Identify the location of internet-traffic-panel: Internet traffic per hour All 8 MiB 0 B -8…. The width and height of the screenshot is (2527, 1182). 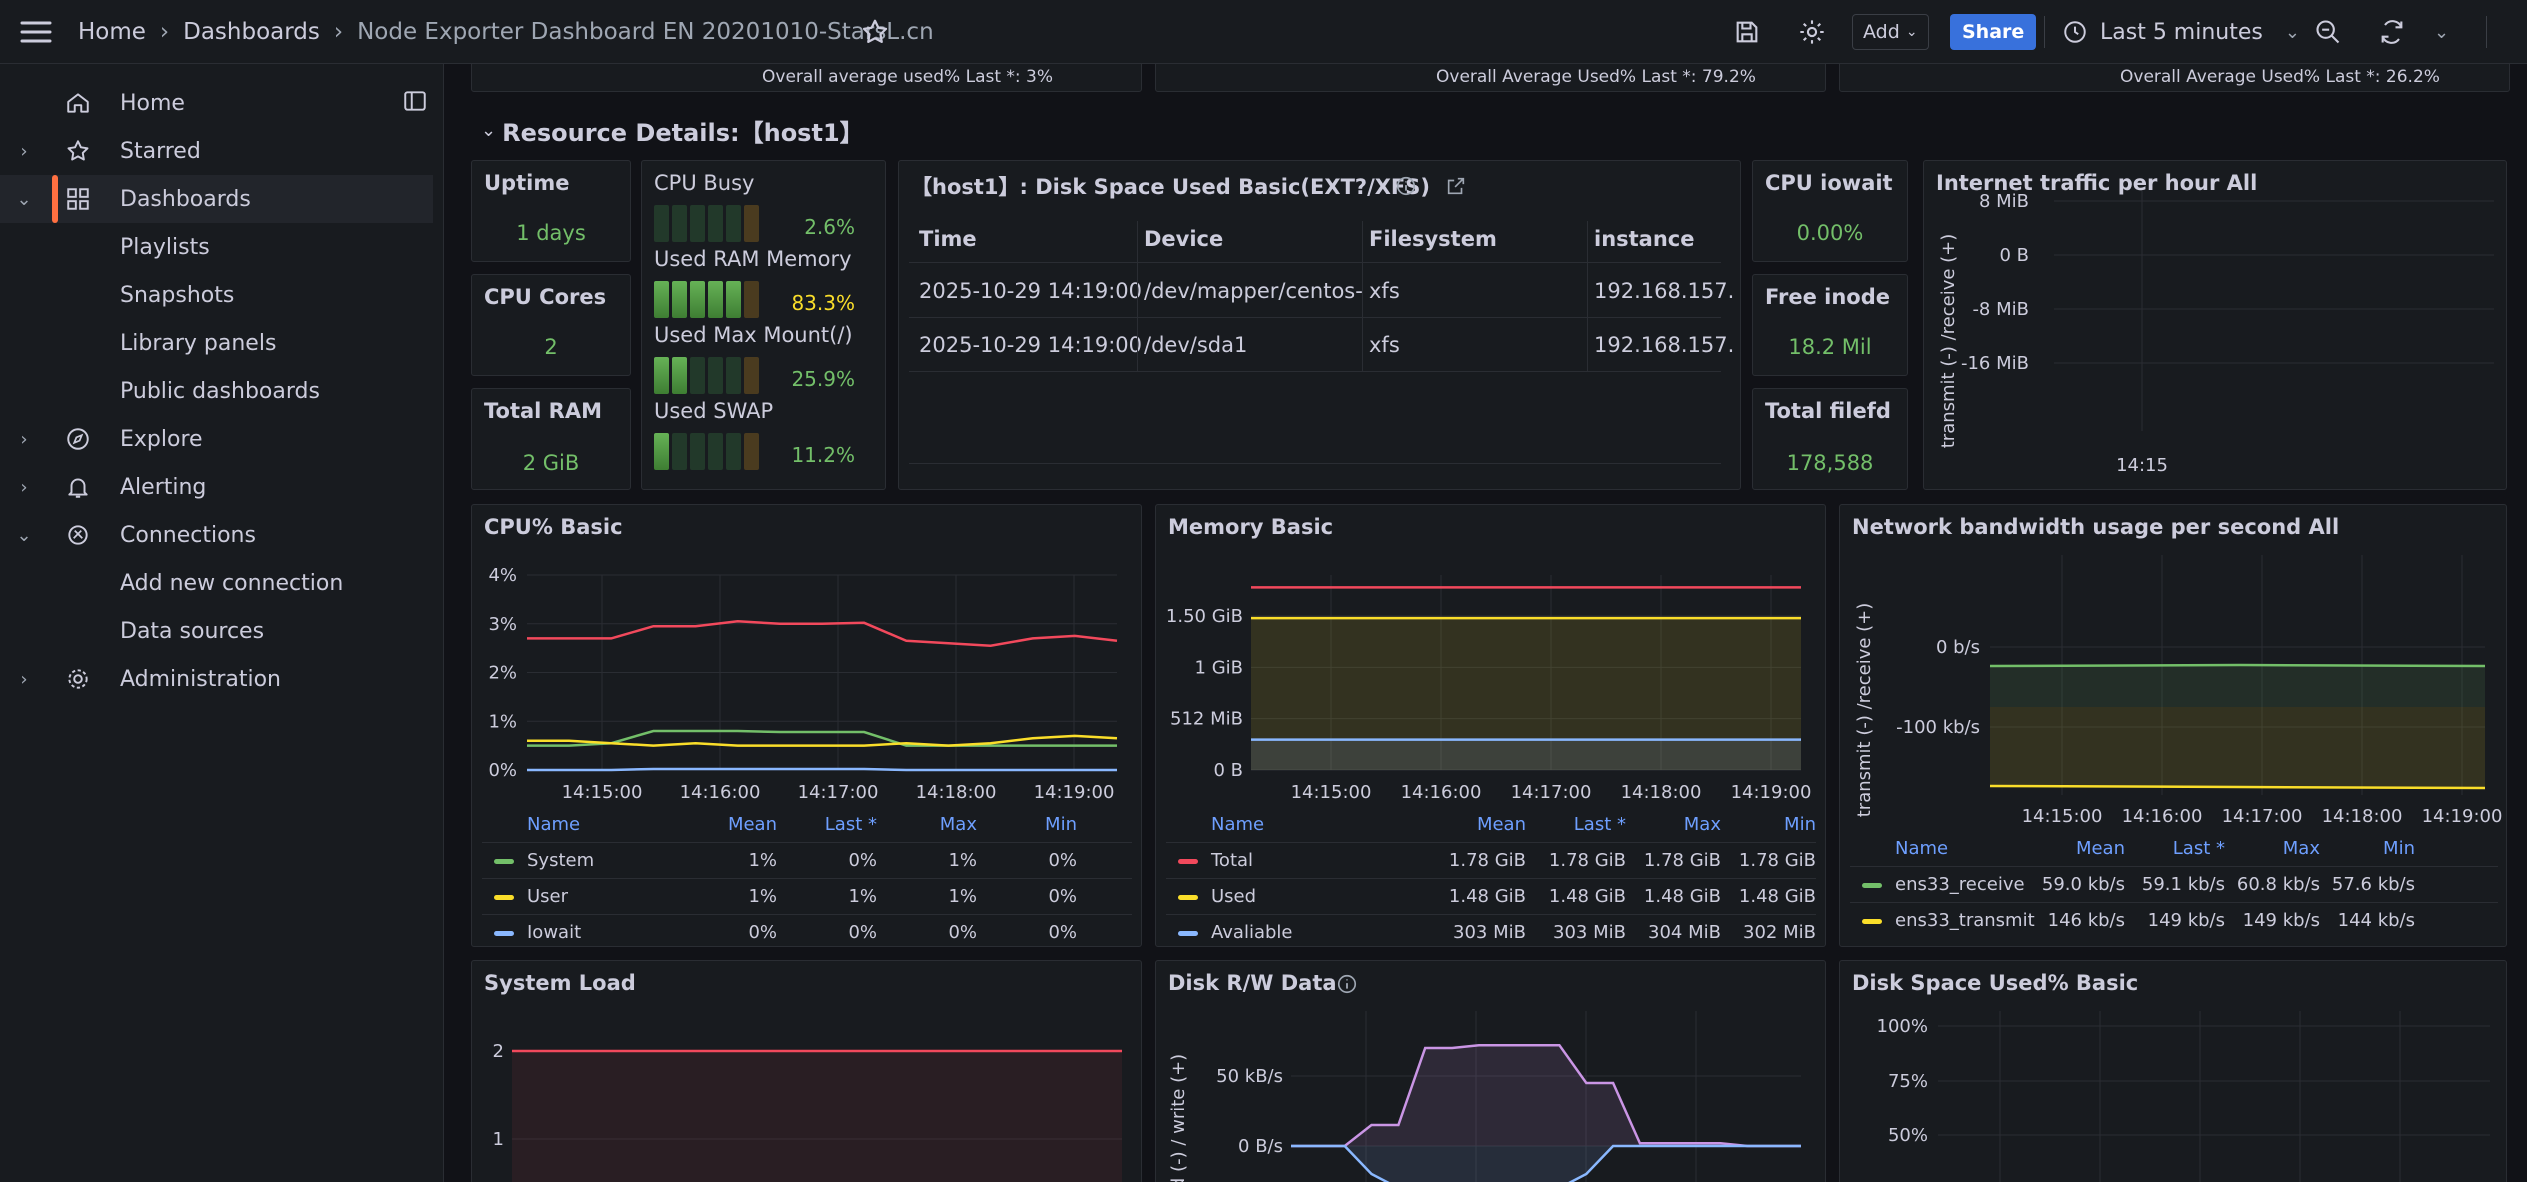
(2215, 325).